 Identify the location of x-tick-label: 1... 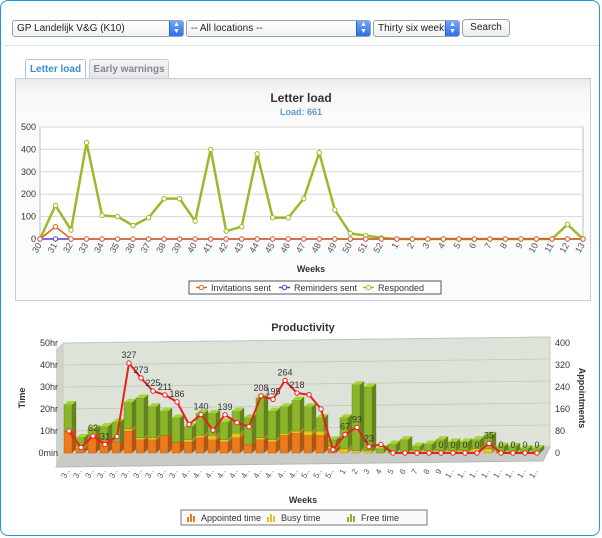
(449, 474).